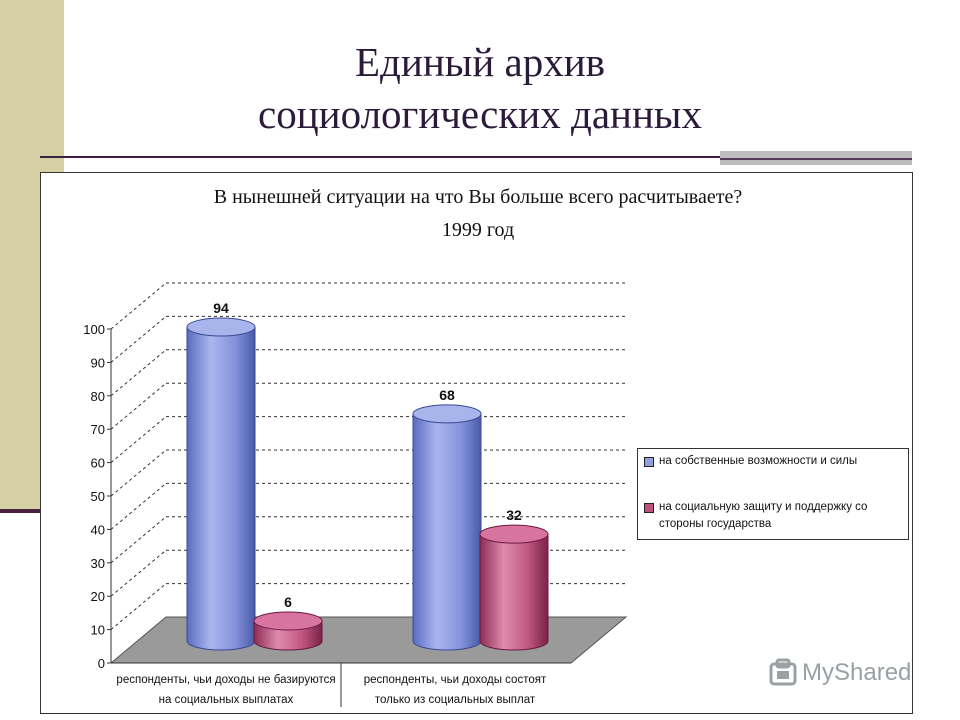 This screenshot has width=960, height=720. What do you see at coordinates (455, 680) in the screenshot?
I see `x-category-label-2-line-1: респонденты, чьи доходы состоят` at bounding box center [455, 680].